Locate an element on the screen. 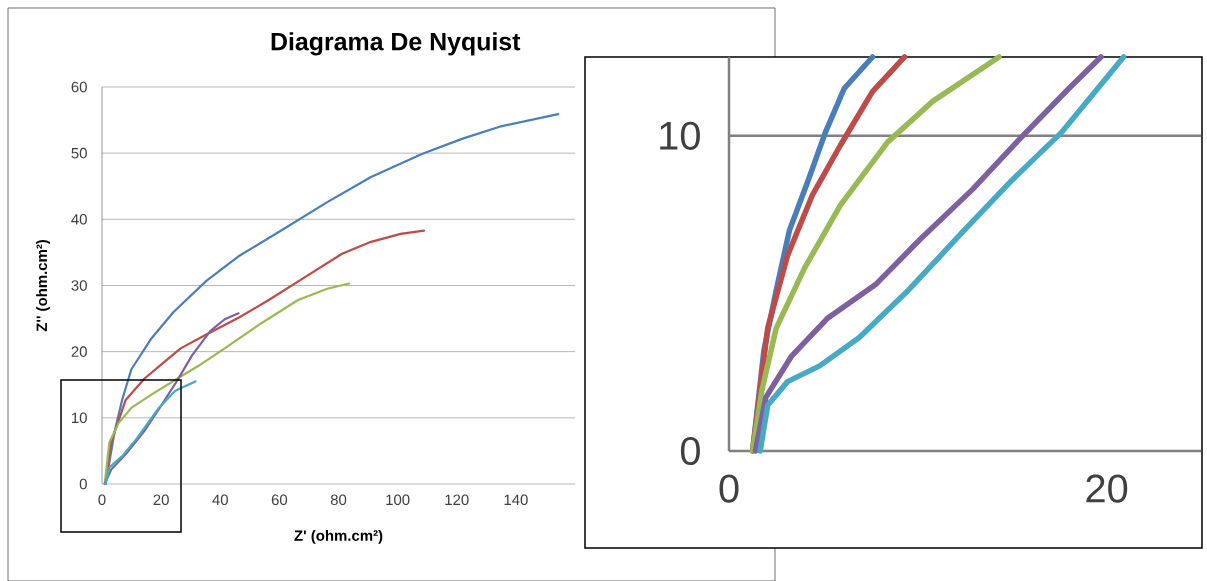 The image size is (1207, 581). x-tick-label: 140 is located at coordinates (516, 500).